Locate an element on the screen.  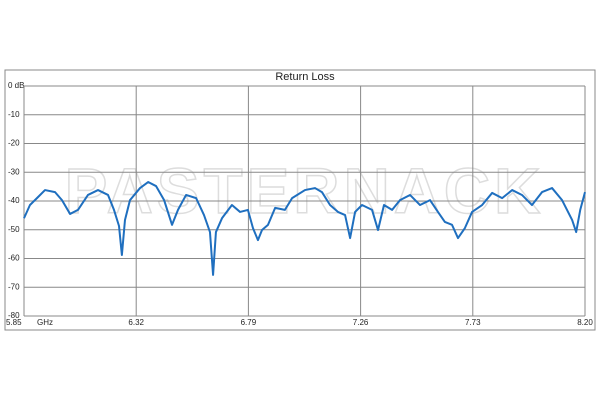
y-tick-label: -80 is located at coordinates (14, 315).